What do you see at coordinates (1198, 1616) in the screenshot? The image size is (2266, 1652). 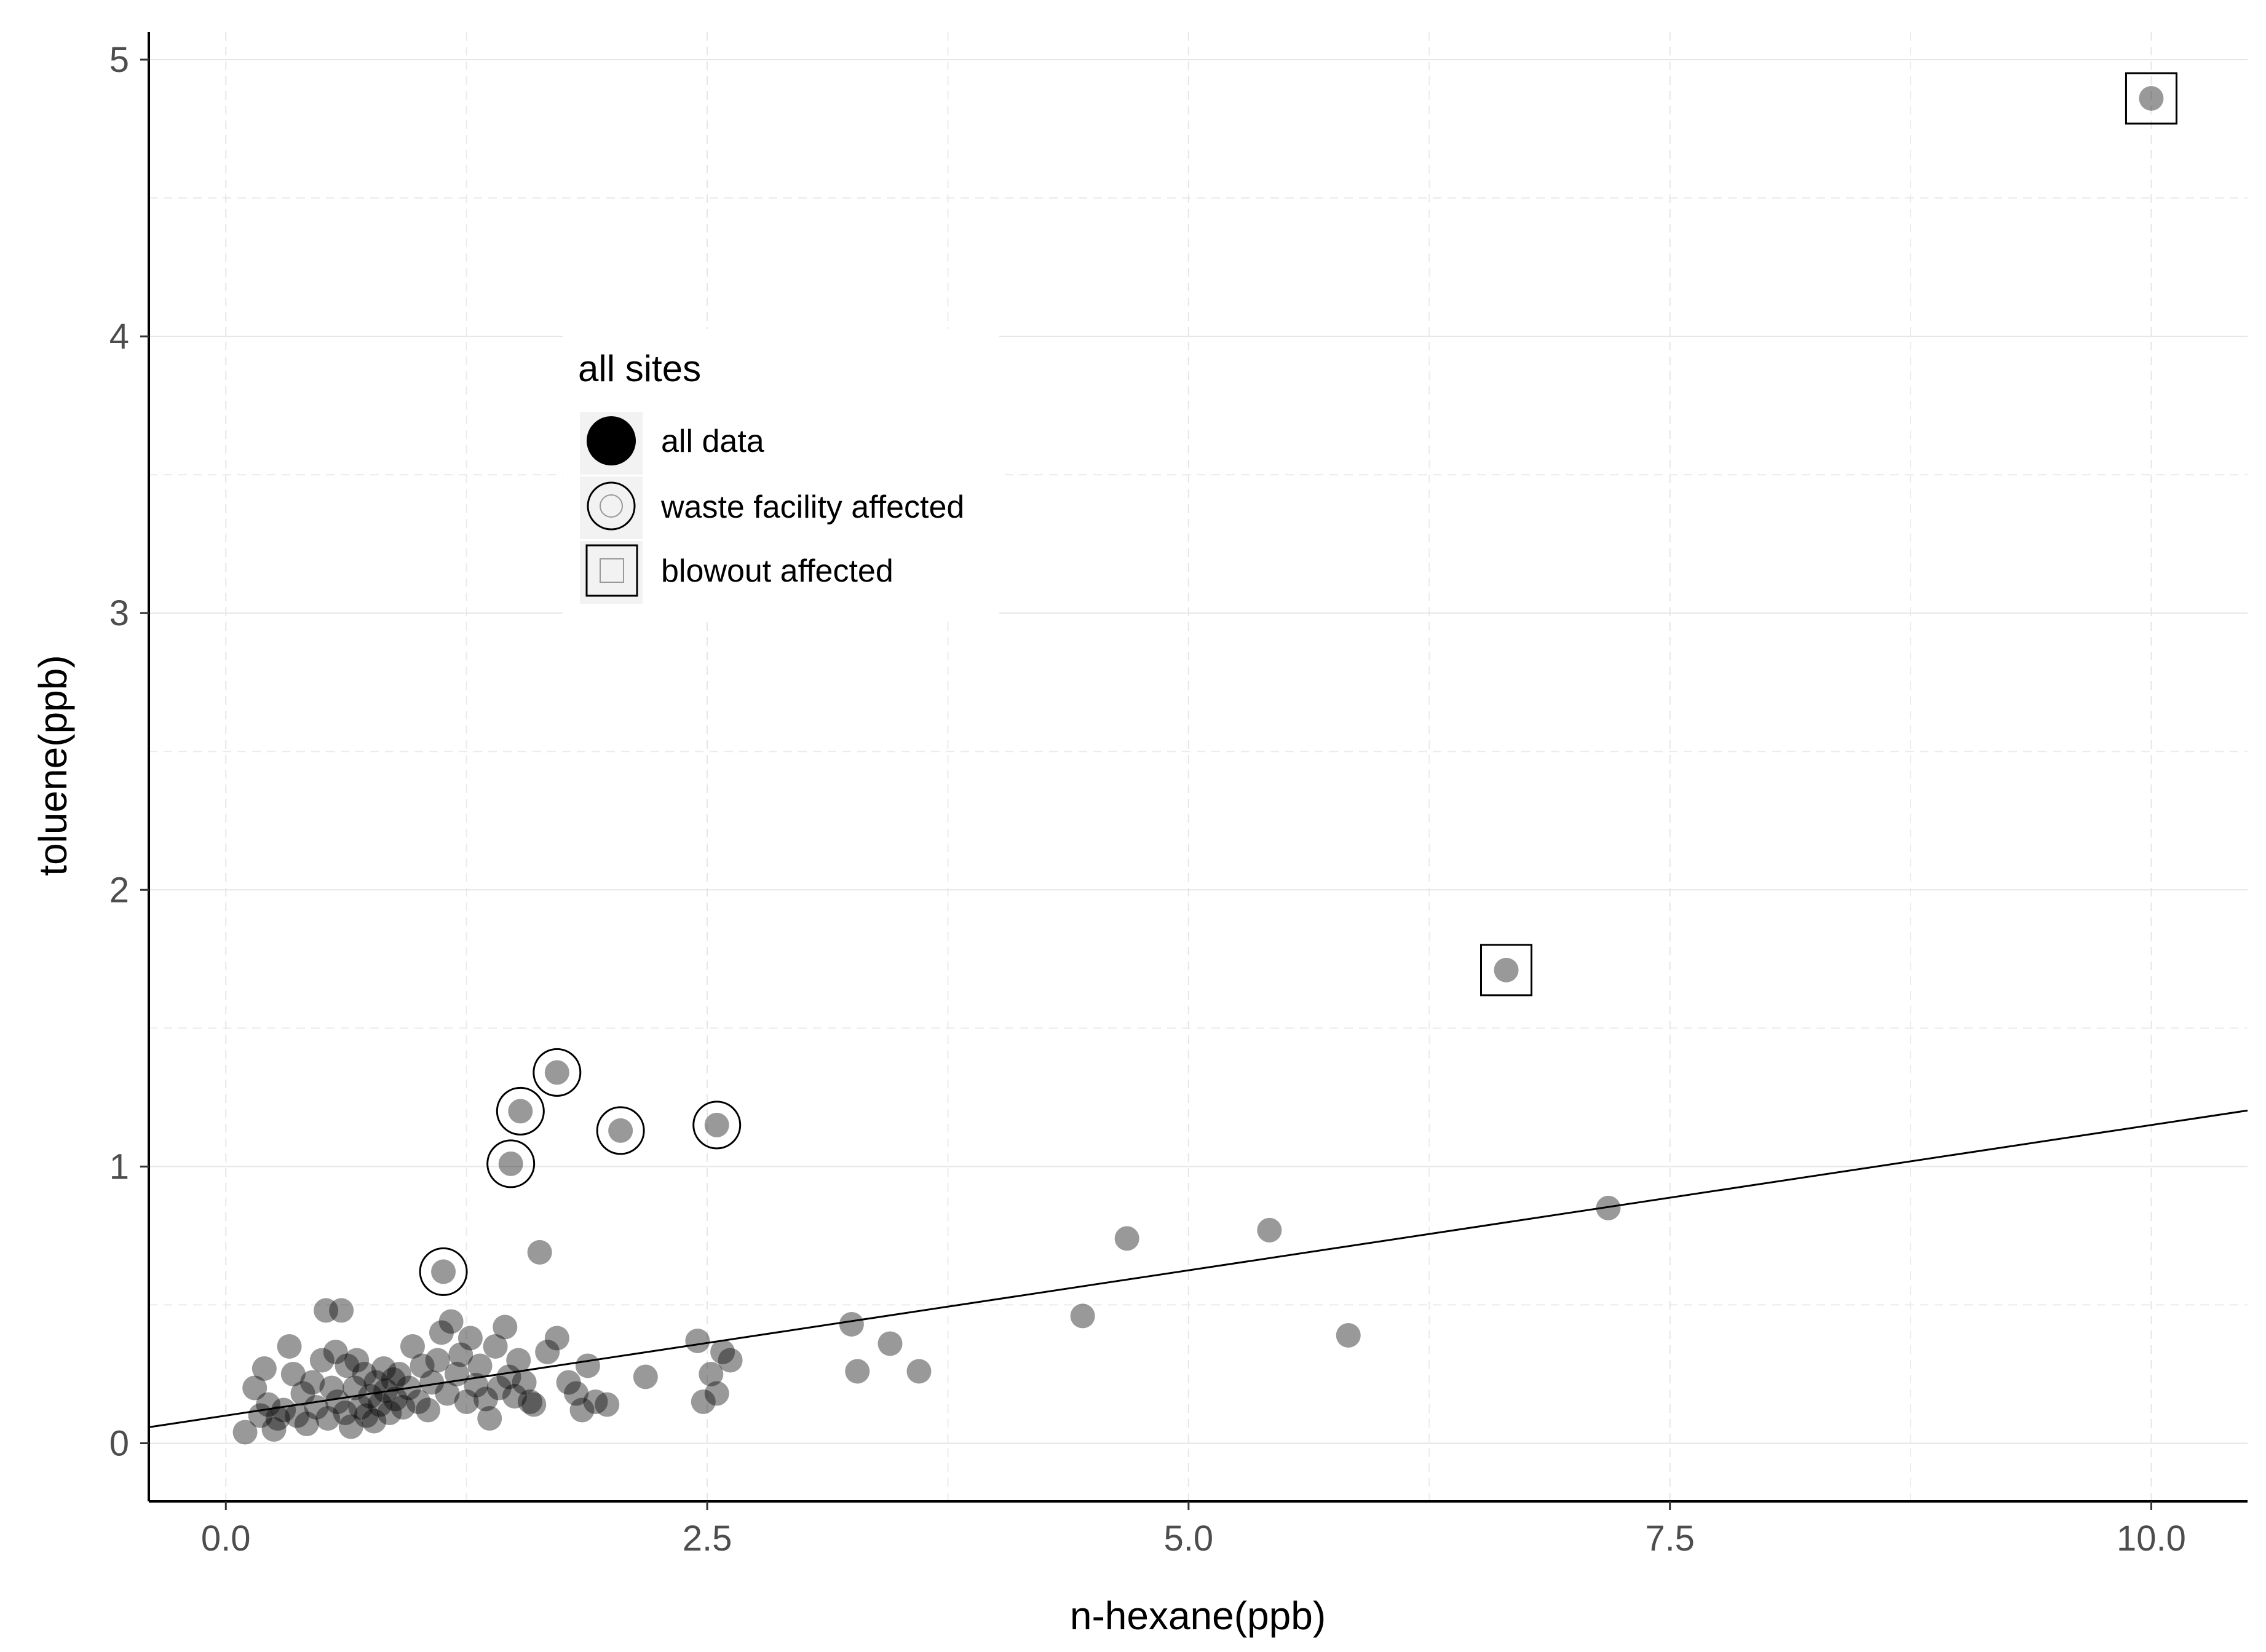 I see `x-axis-title: n-hexane(ppb)` at bounding box center [1198, 1616].